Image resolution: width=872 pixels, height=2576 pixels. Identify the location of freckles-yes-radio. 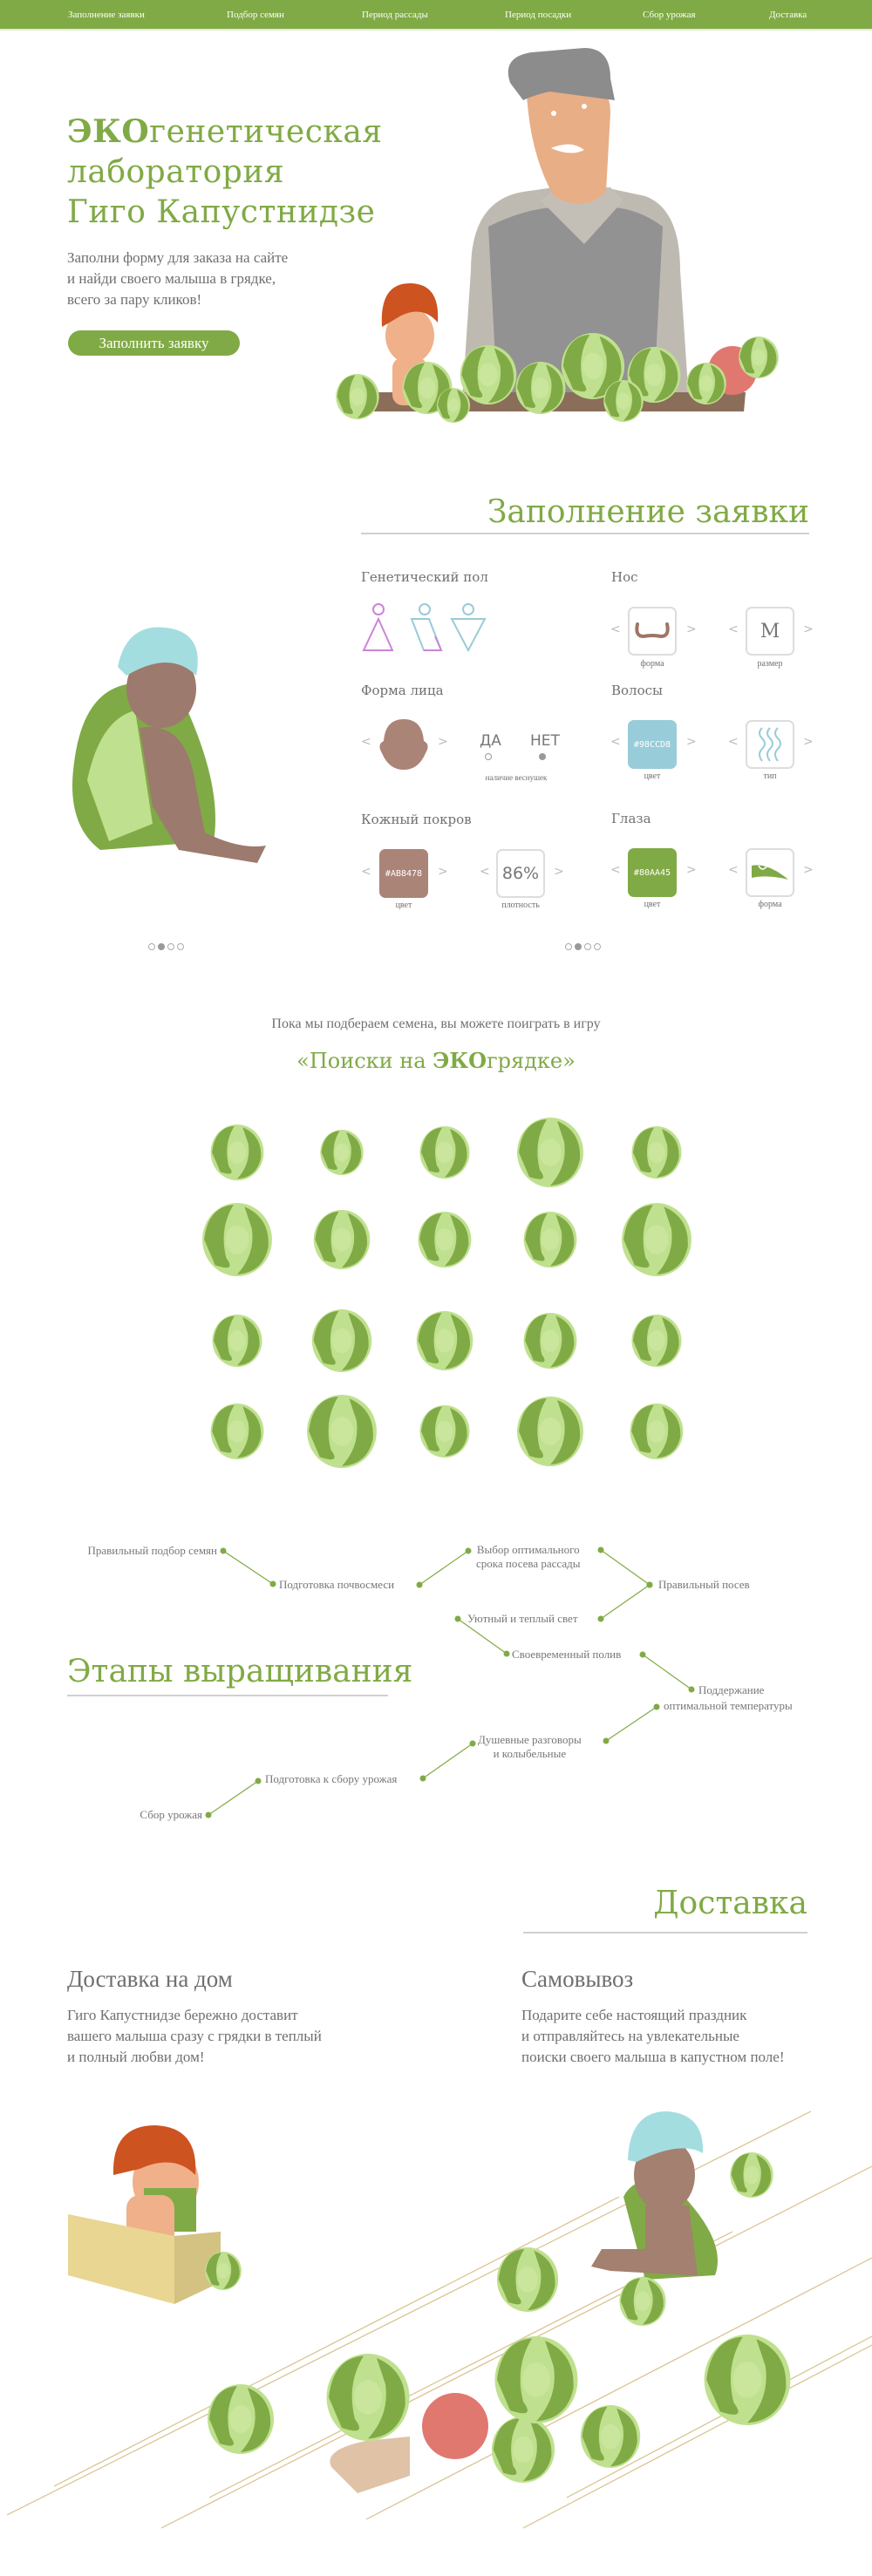
(488, 756).